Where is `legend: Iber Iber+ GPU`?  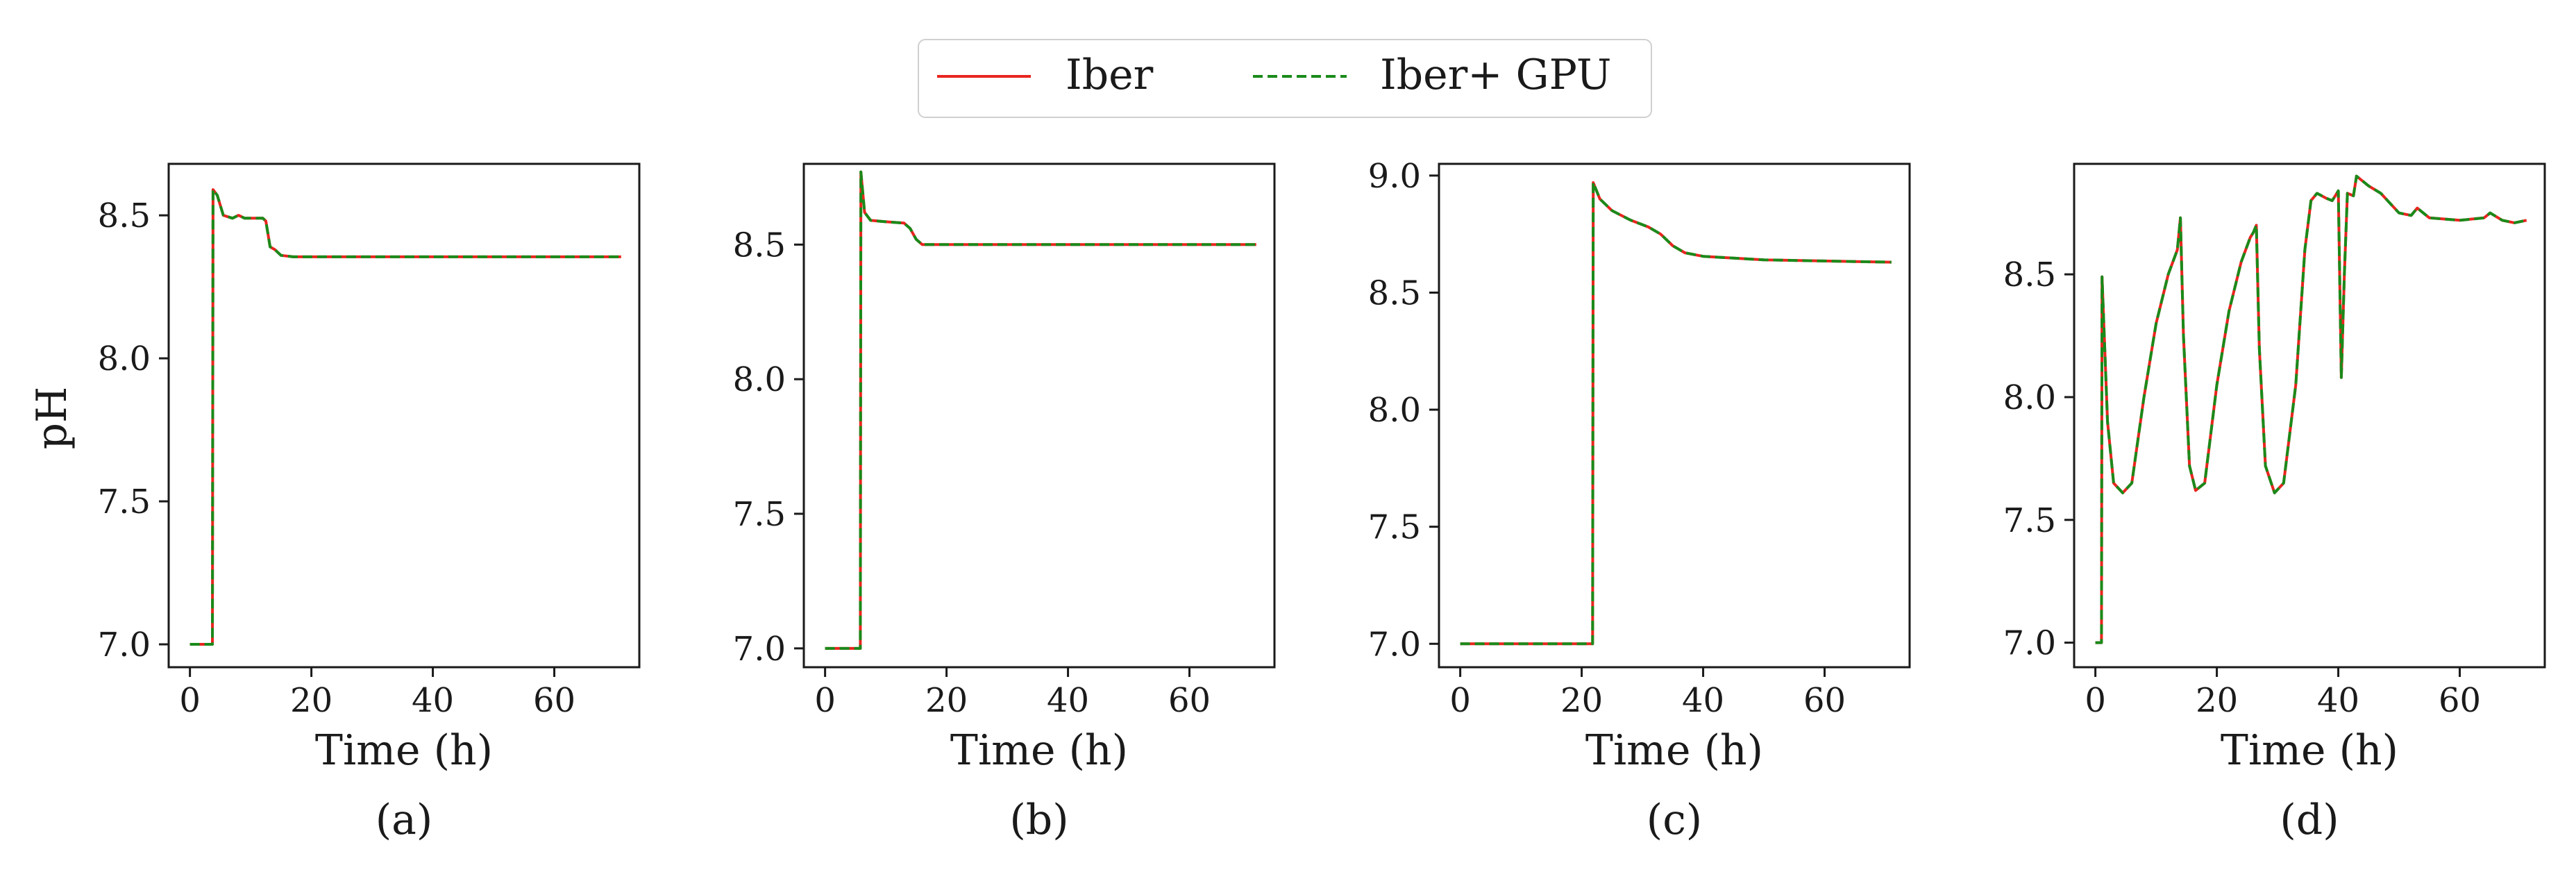 legend: Iber Iber+ GPU is located at coordinates (1285, 79).